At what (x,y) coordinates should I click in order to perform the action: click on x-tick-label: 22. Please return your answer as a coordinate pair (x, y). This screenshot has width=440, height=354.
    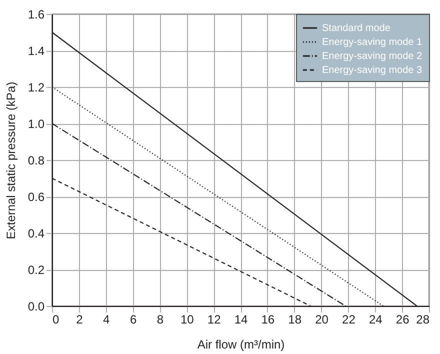
    Looking at the image, I should click on (349, 319).